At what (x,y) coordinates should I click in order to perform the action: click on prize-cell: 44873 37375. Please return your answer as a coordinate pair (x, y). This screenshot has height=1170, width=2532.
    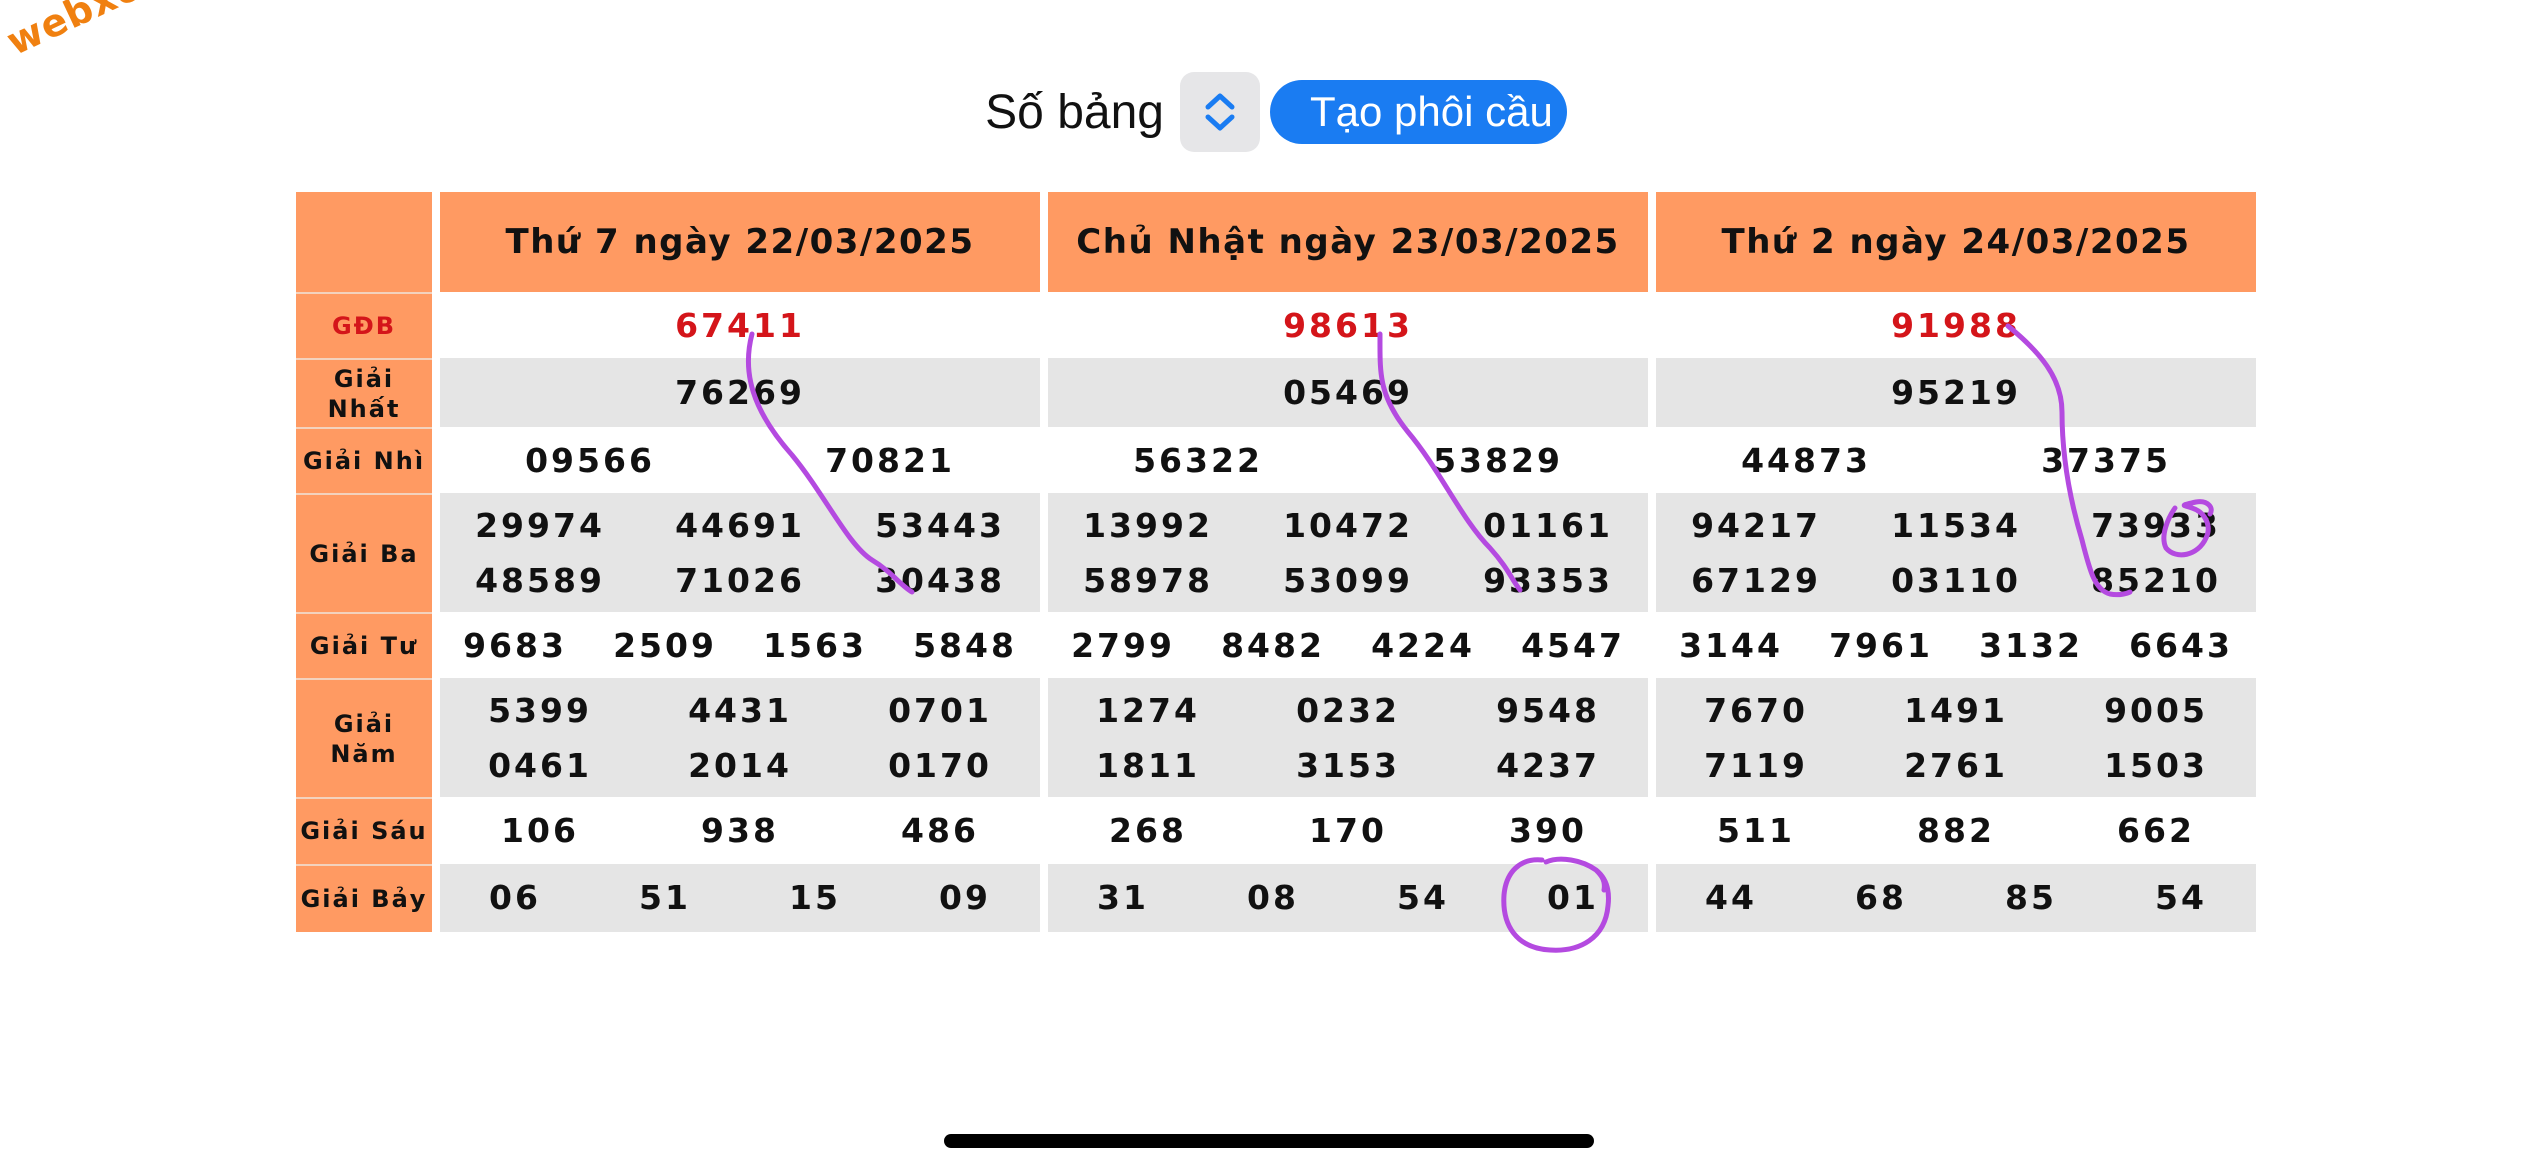
    Looking at the image, I should click on (1952, 460).